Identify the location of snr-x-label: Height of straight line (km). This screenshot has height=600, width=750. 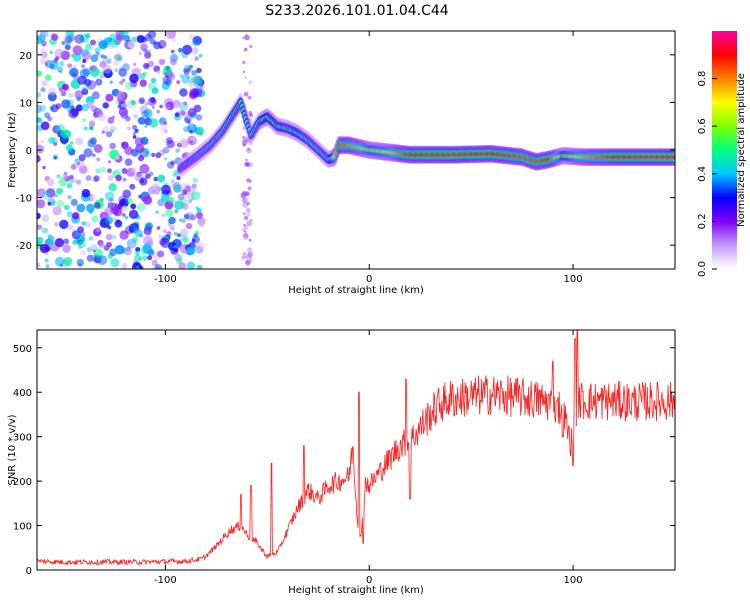
(356, 590).